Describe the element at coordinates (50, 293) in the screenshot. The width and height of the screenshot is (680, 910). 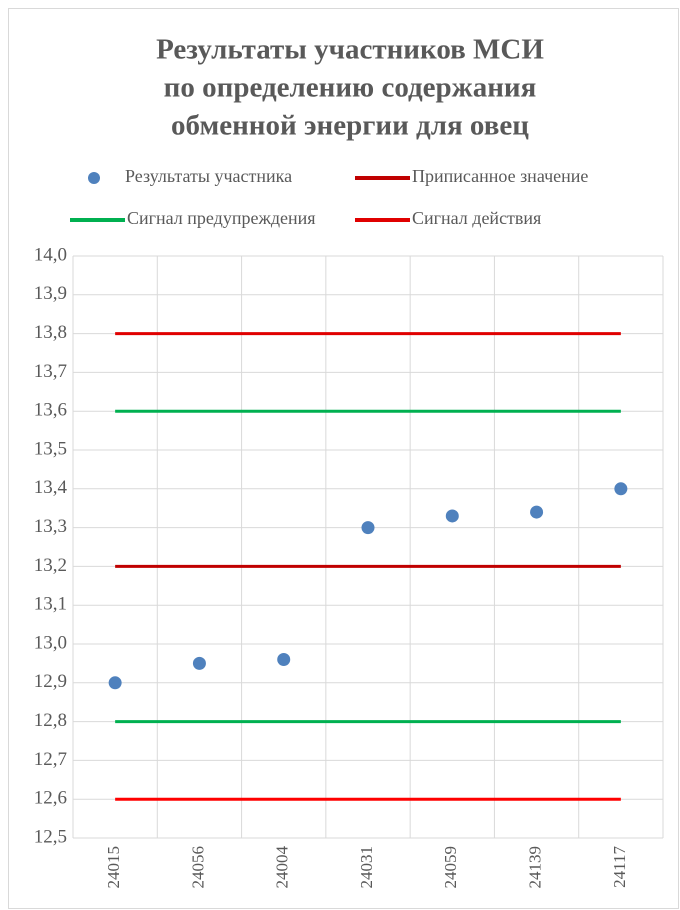
I see `y-tick-label: 13,9` at that location.